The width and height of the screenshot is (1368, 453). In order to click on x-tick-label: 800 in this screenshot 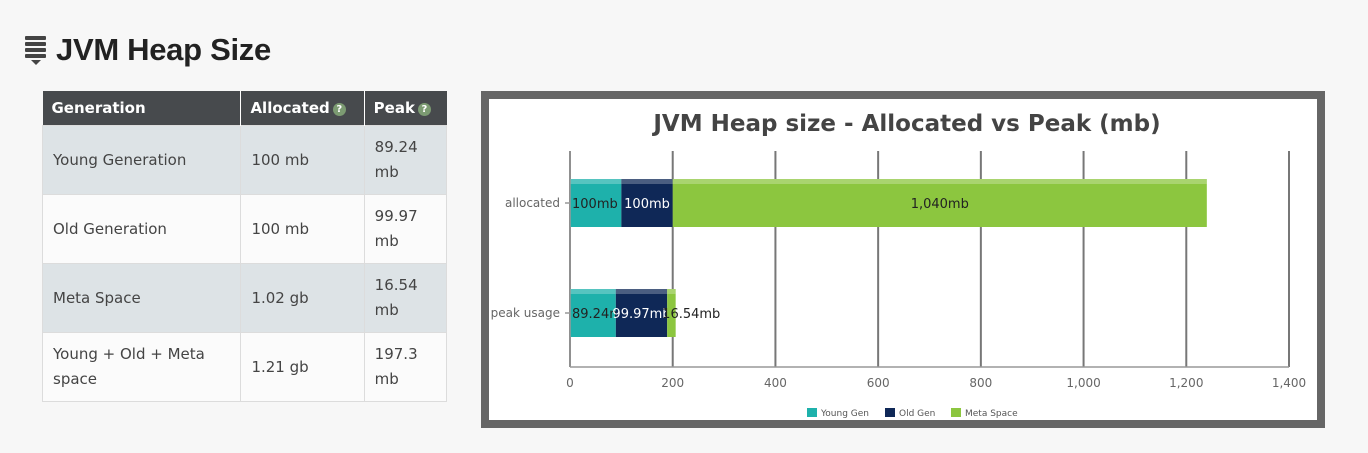, I will do `click(980, 383)`.